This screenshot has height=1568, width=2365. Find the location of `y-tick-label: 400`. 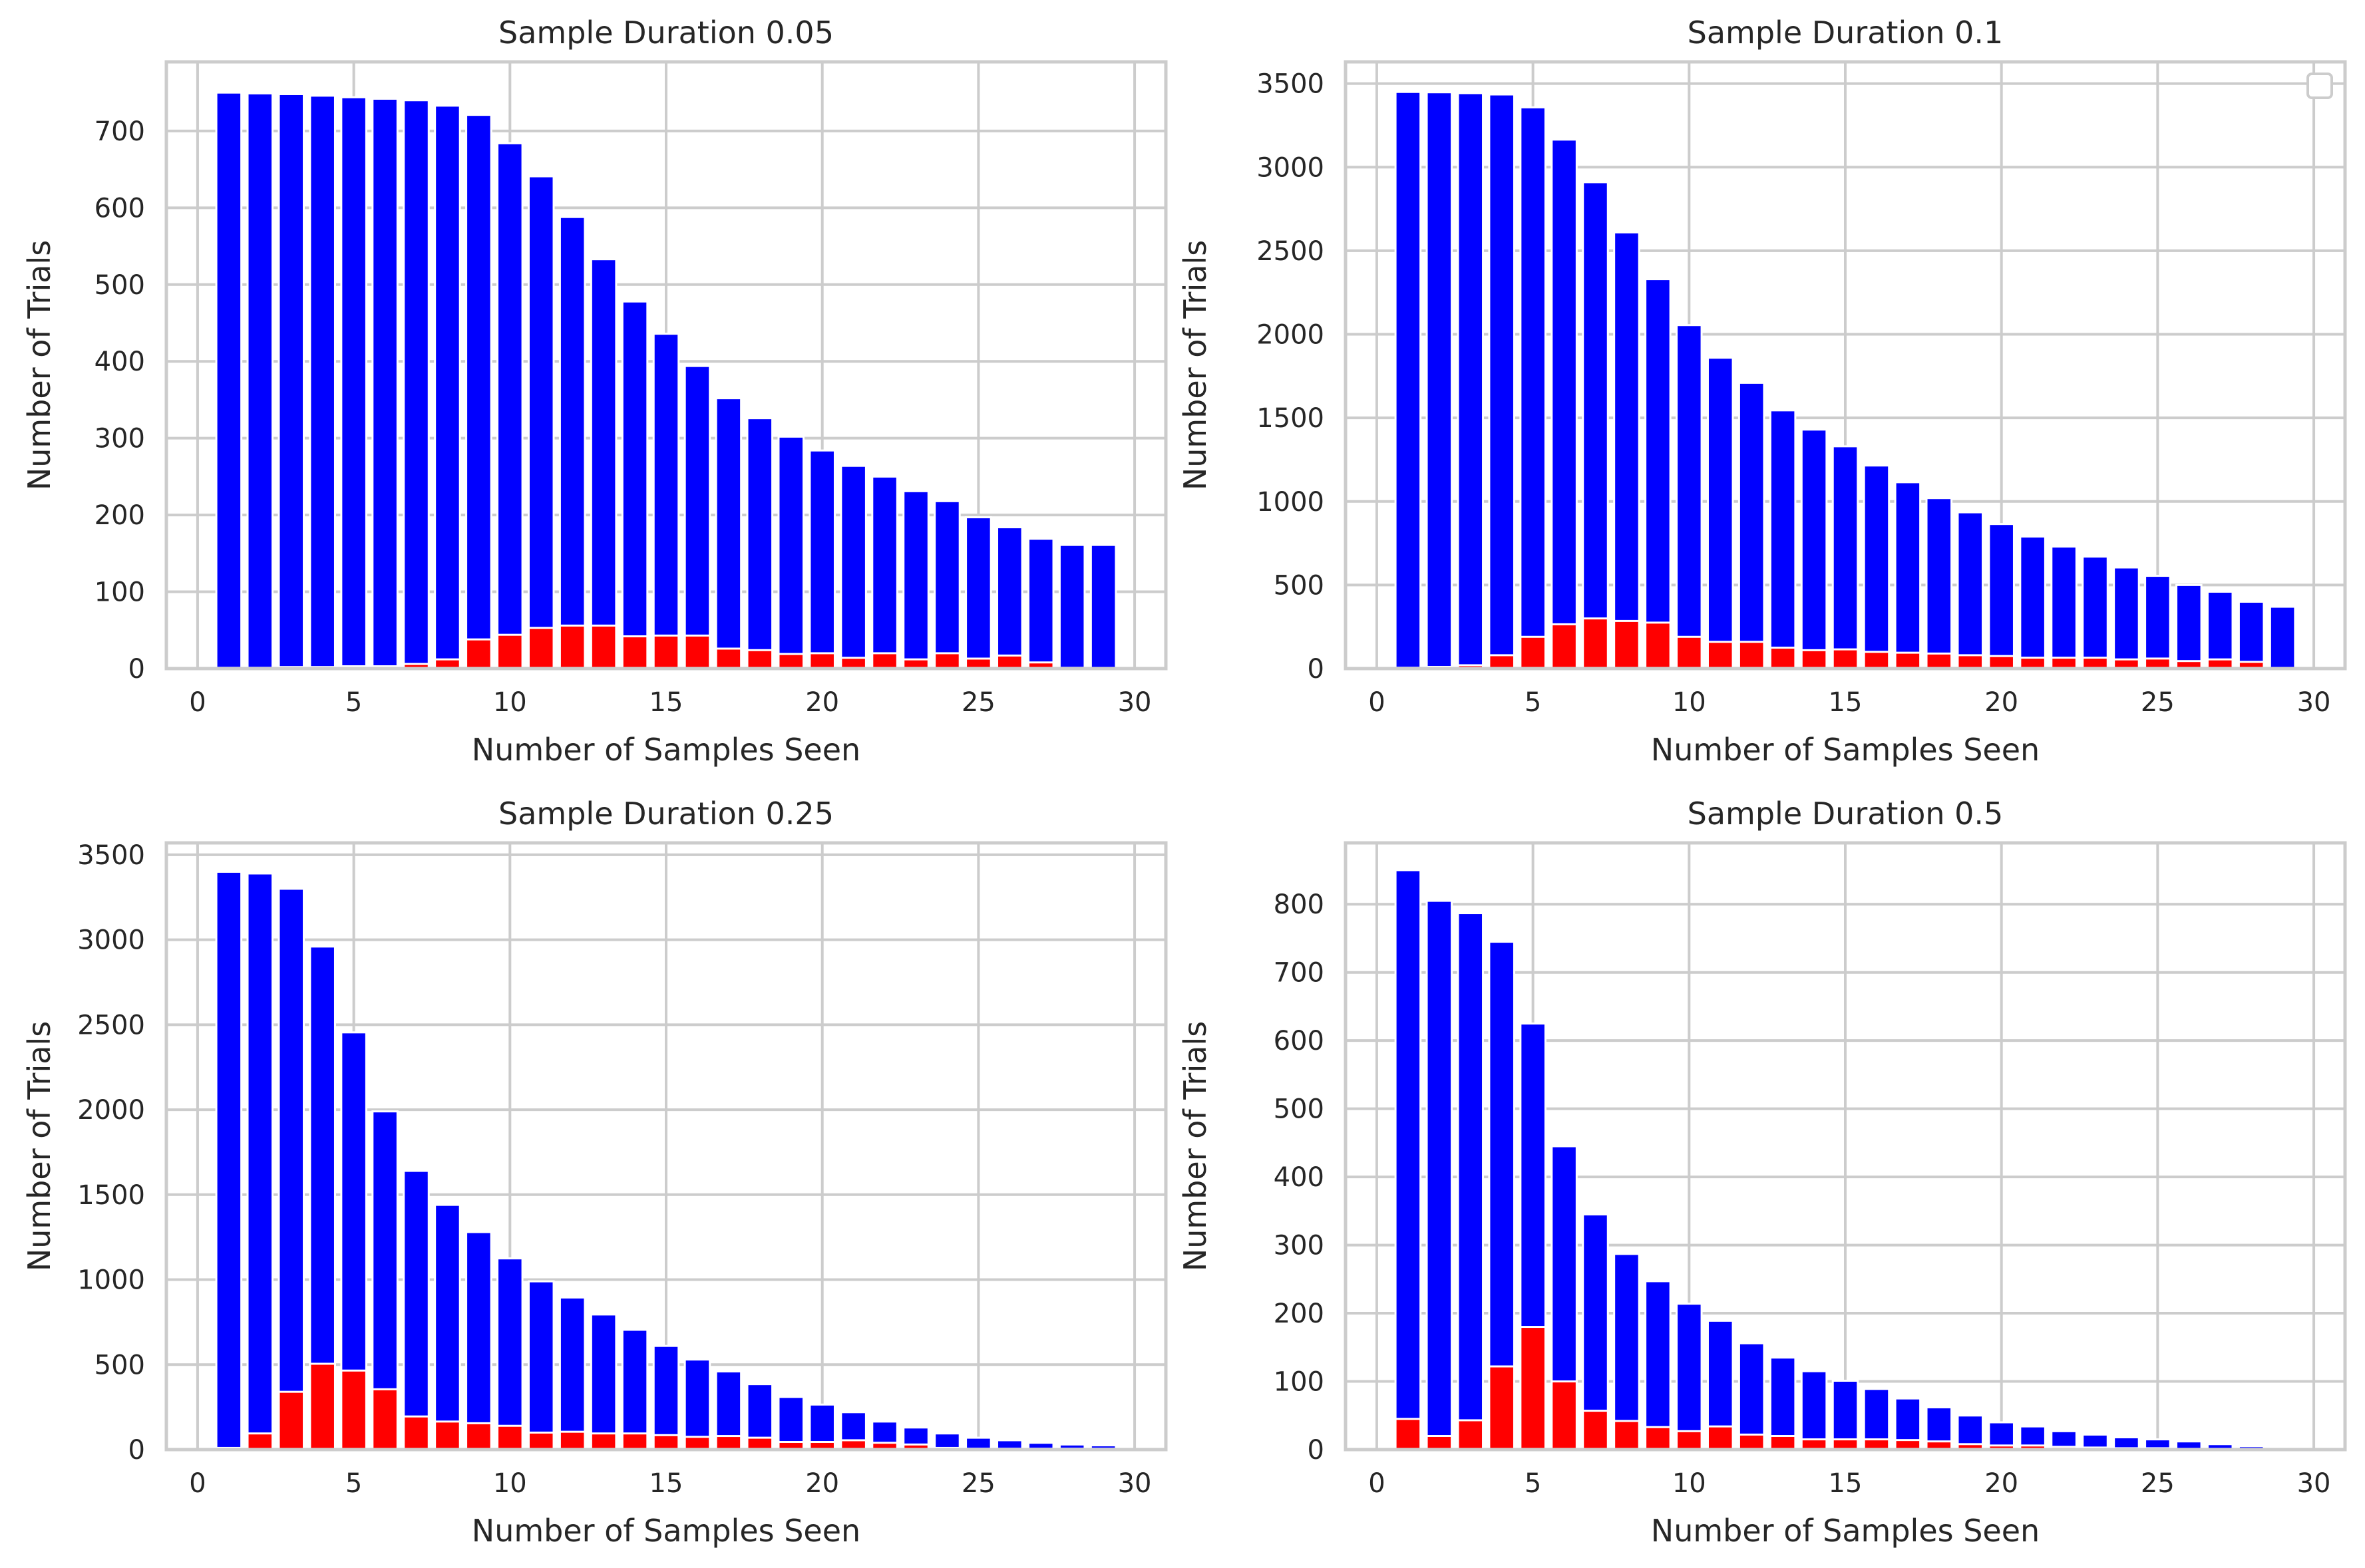

y-tick-label: 400 is located at coordinates (1299, 1177).